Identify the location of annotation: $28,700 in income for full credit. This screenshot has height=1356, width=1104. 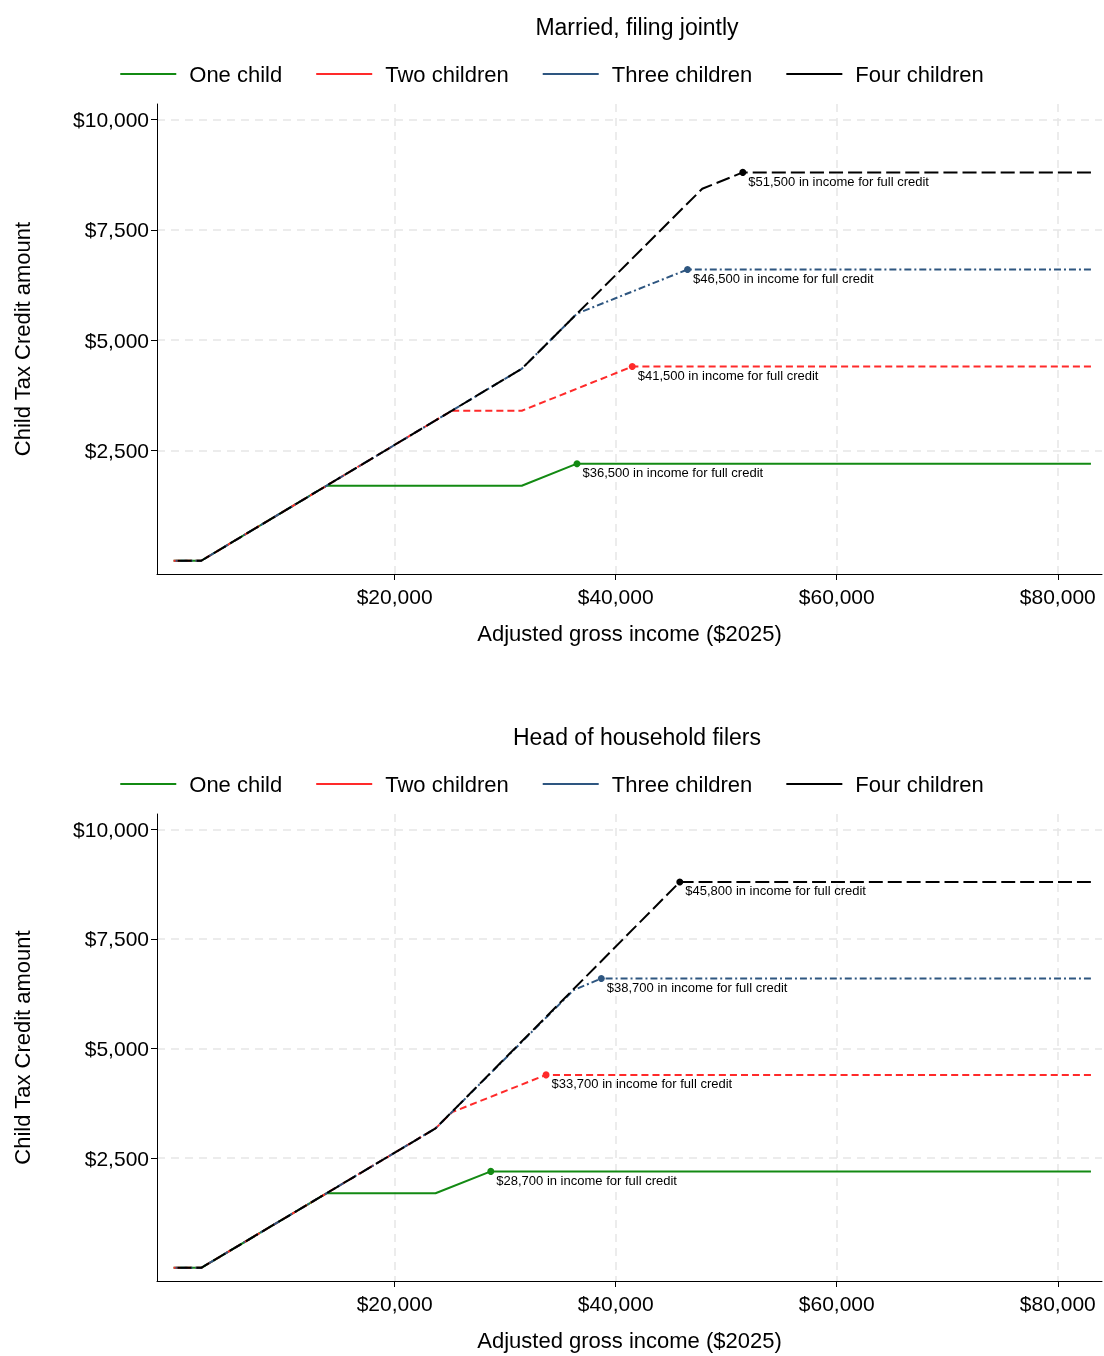
(587, 1180).